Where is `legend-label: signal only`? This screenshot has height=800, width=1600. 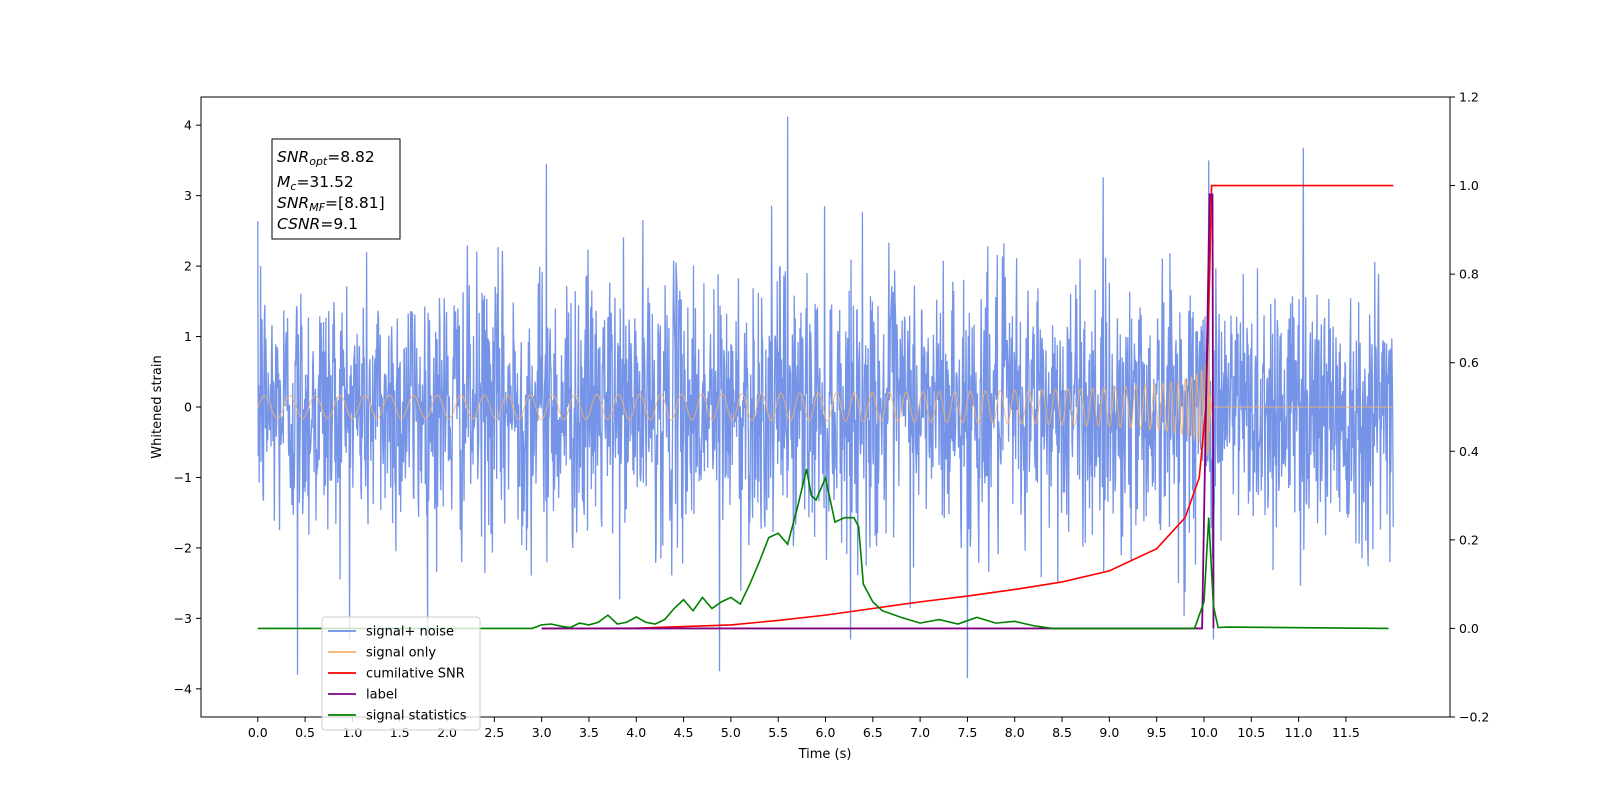 legend-label: signal only is located at coordinates (401, 653).